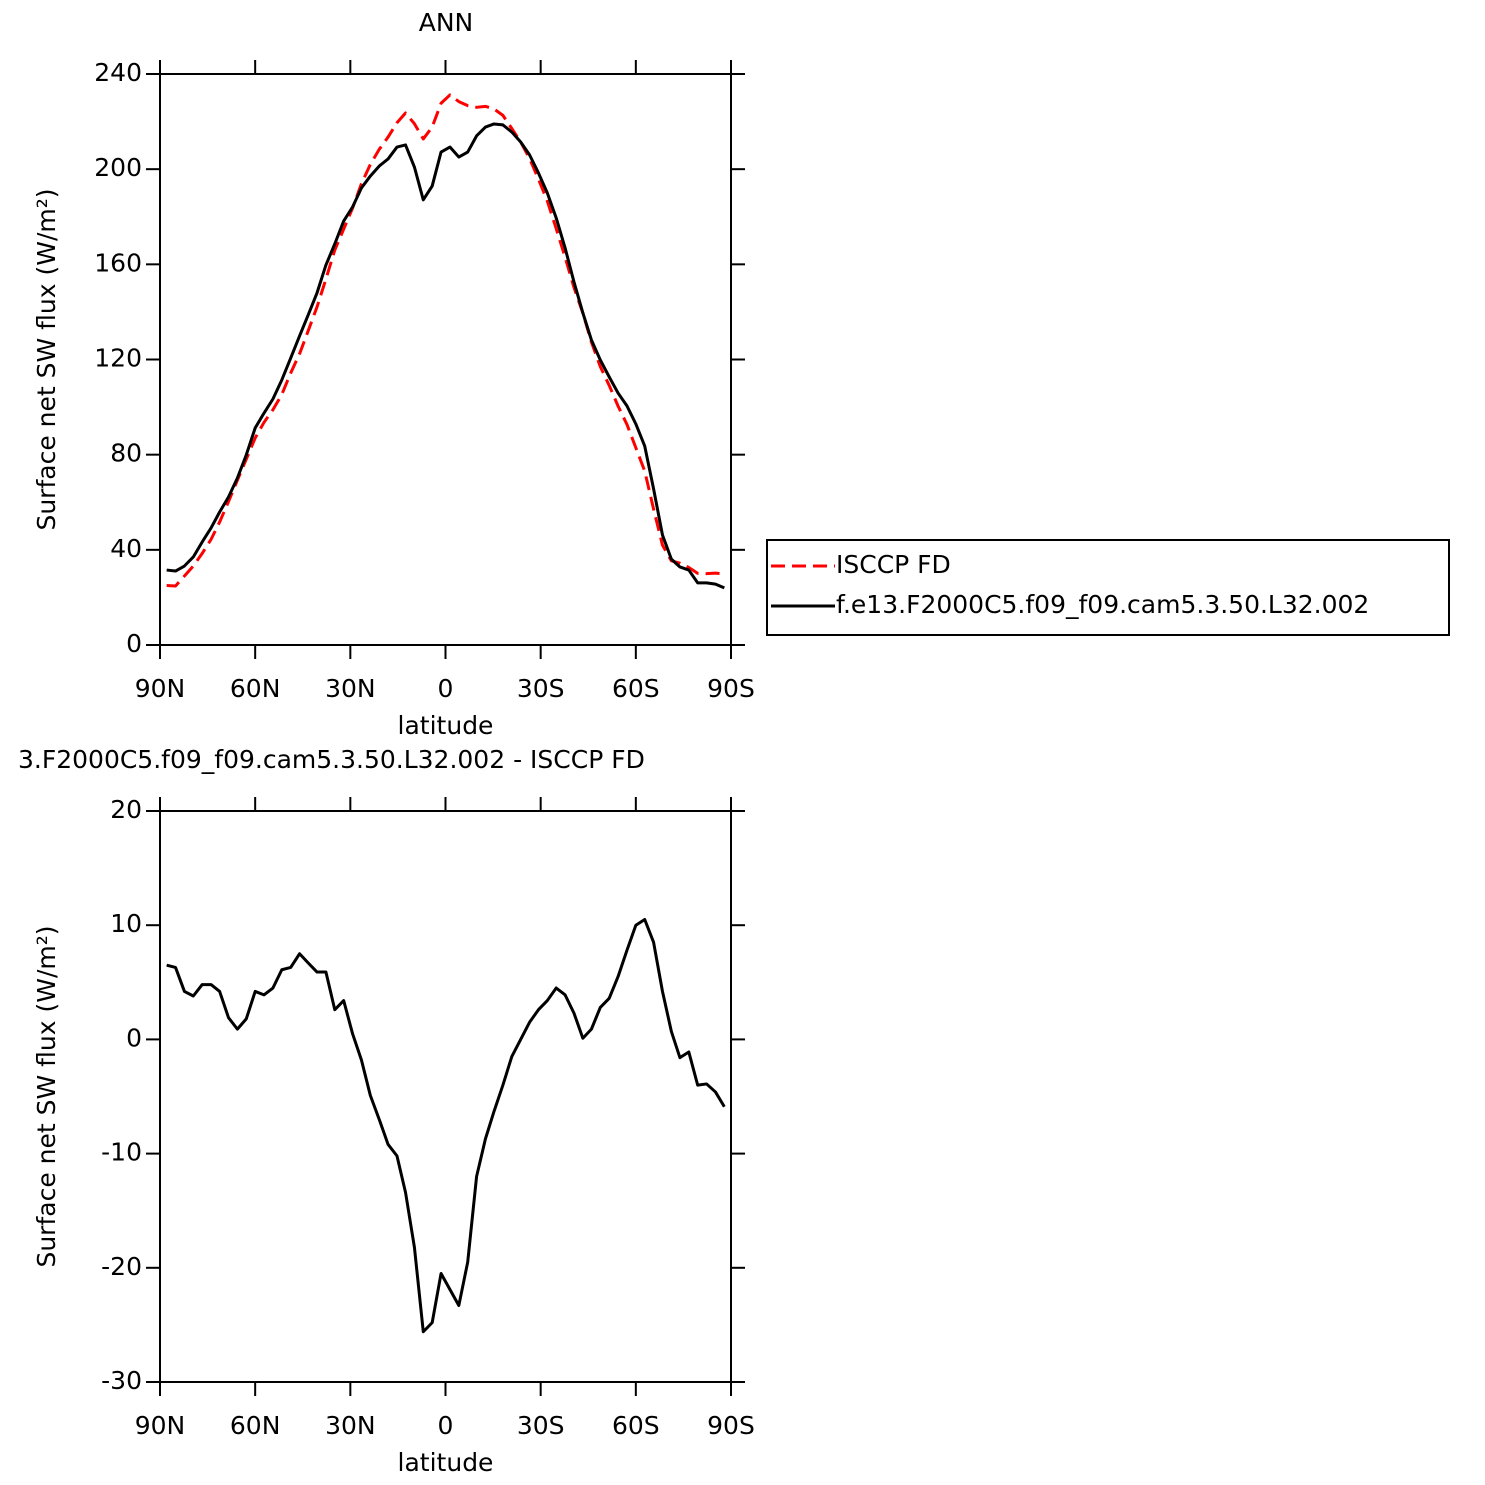  Describe the element at coordinates (446, 22) in the screenshot. I see `chart-title: ANN` at that location.